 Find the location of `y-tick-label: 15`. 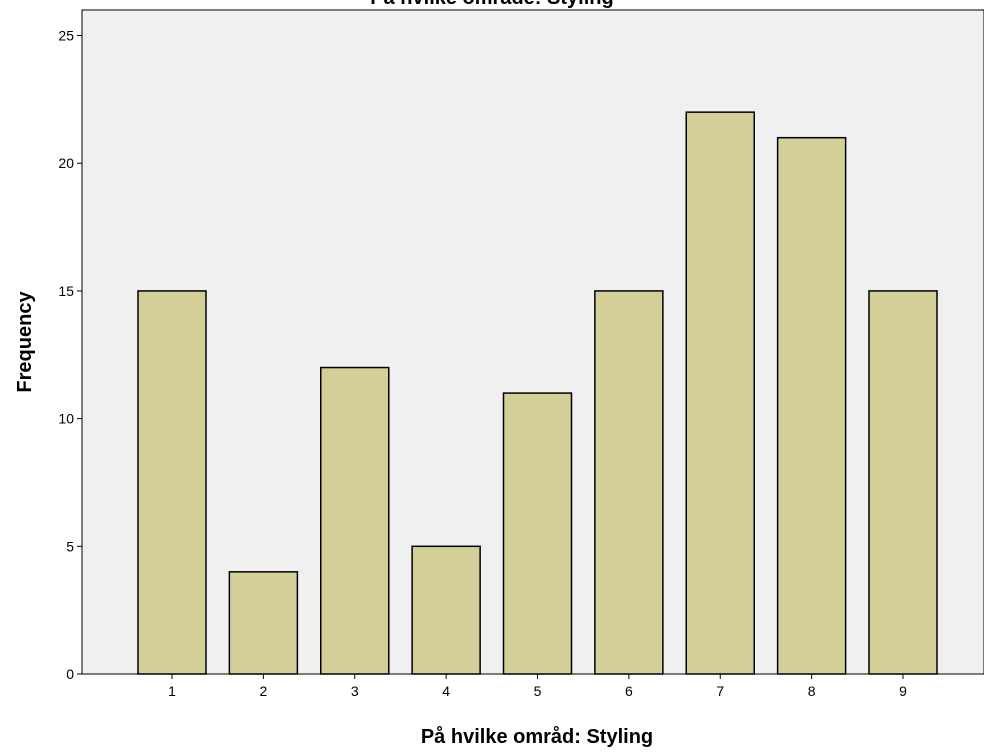

y-tick-label: 15 is located at coordinates (66, 291).